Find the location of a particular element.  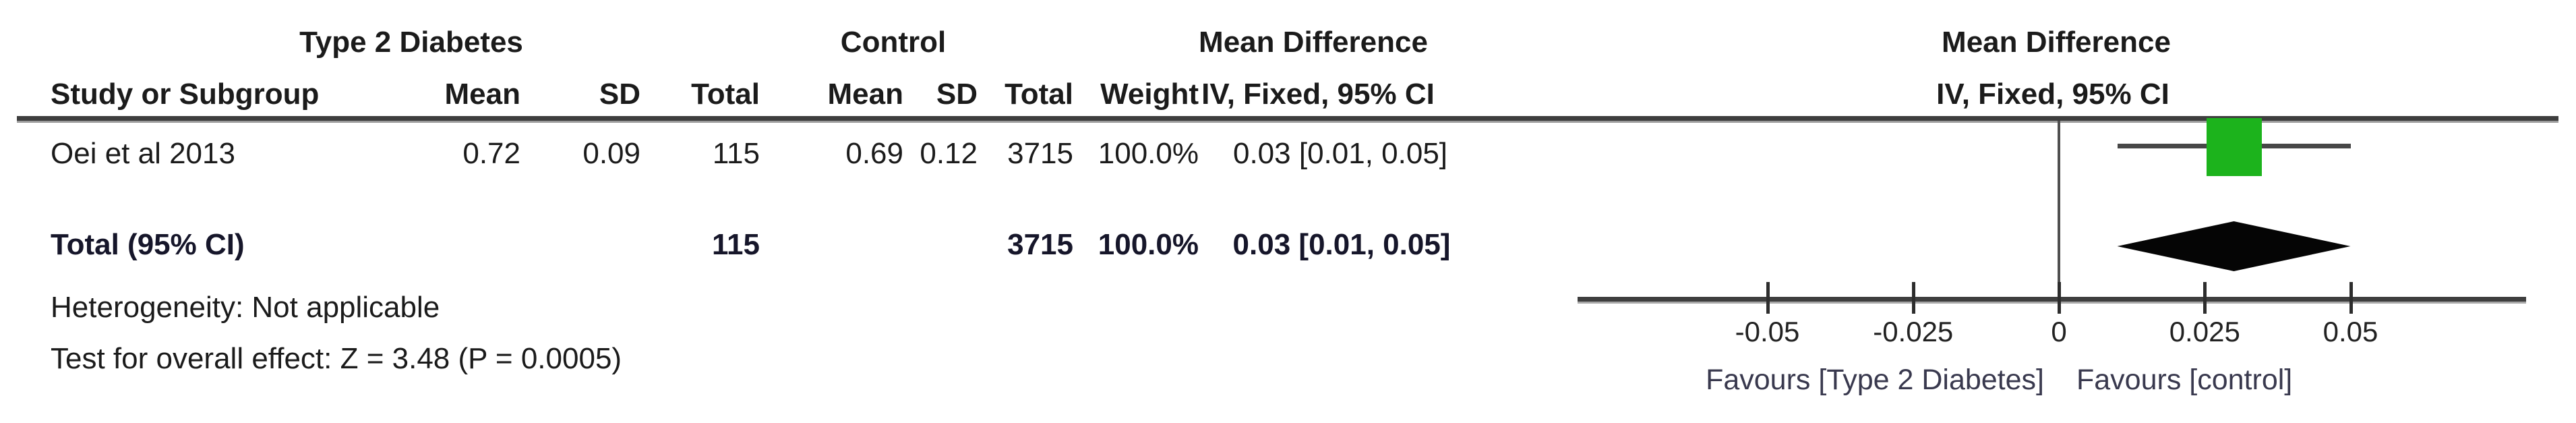

column-header-weight: Weight is located at coordinates (1149, 94).